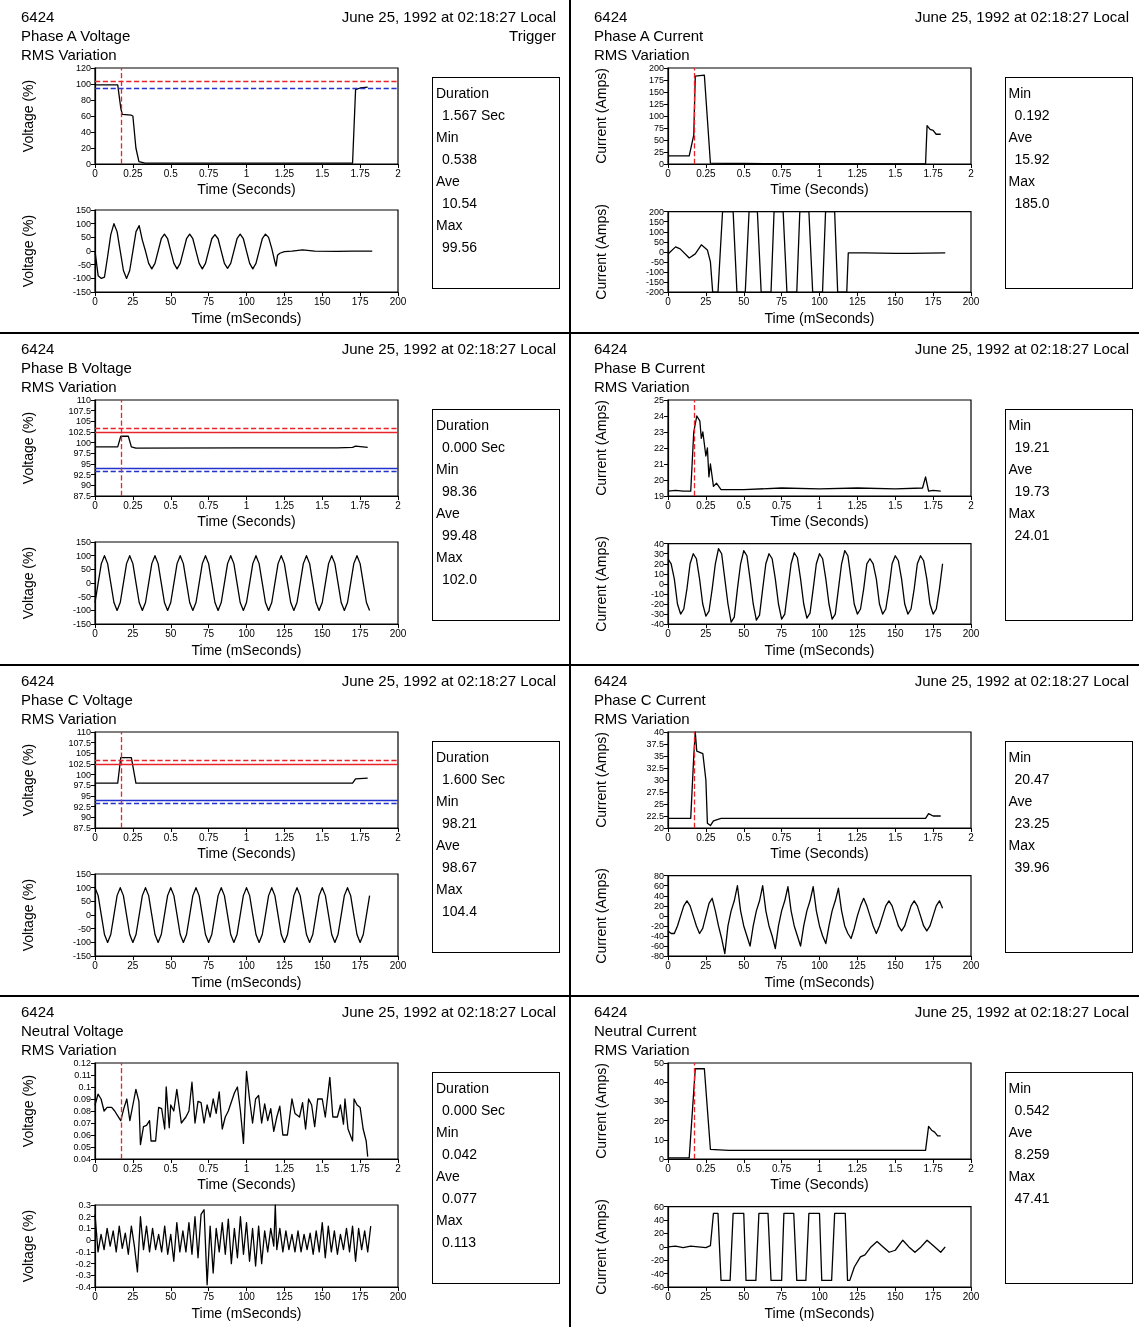 This screenshot has height=1327, width=1139. I want to click on x-tick-label: 75, so click(209, 965).